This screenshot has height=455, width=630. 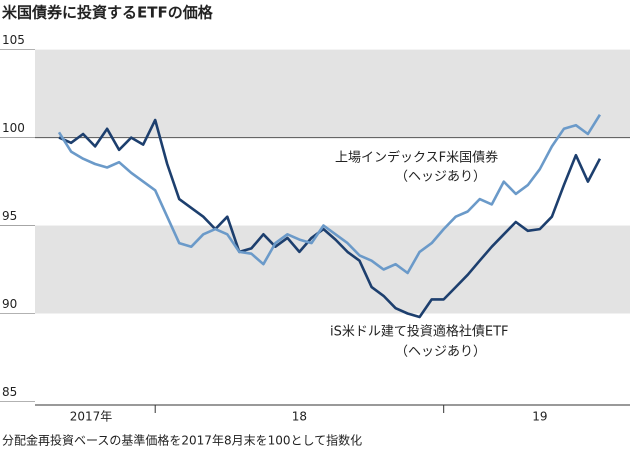 What do you see at coordinates (9, 392) in the screenshot?
I see `y-tick-label: 85` at bounding box center [9, 392].